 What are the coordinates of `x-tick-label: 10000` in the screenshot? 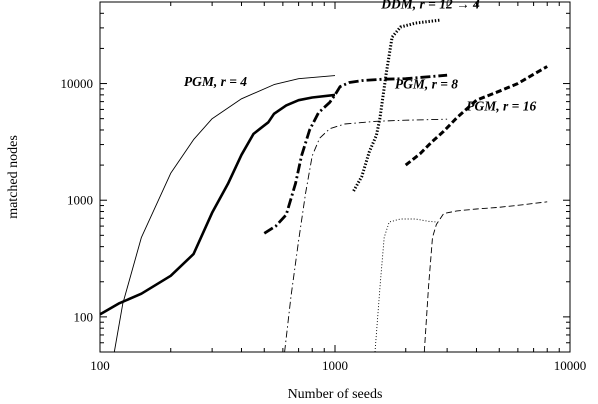 It's located at (570, 365).